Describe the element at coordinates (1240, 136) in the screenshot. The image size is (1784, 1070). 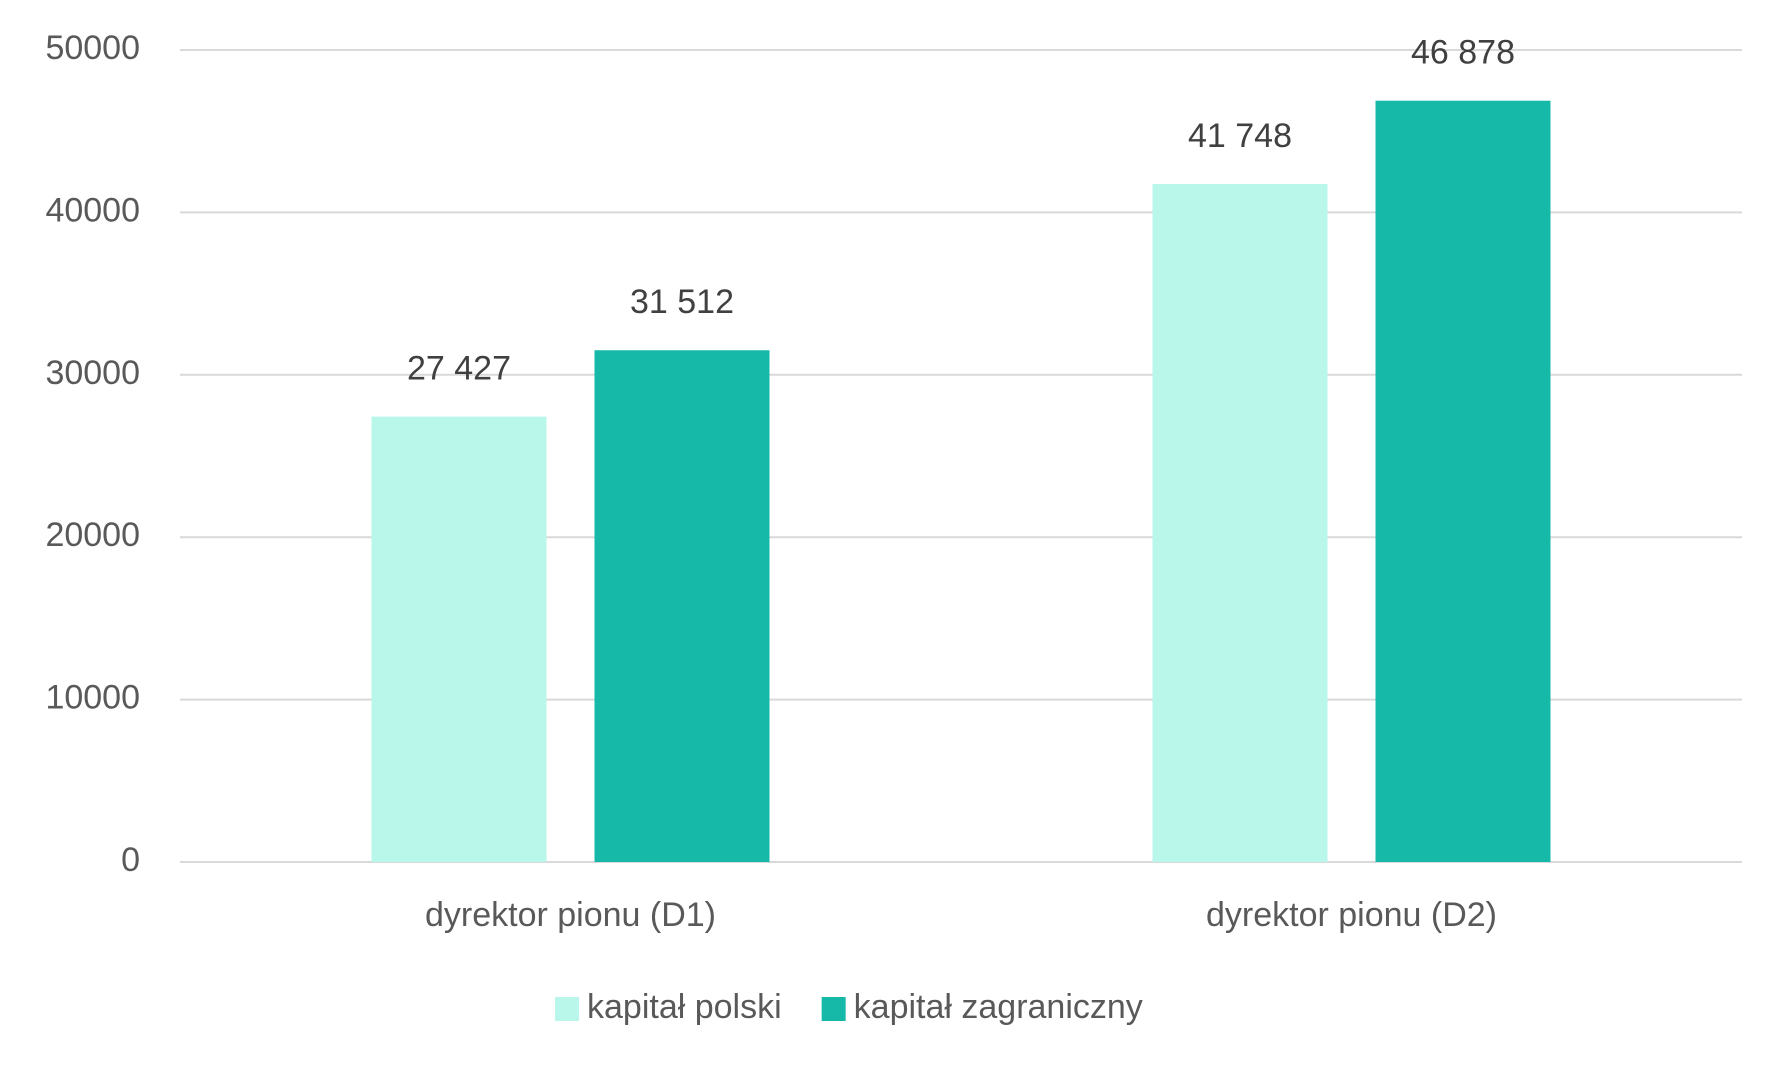
I see `data-label: 41 748` at that location.